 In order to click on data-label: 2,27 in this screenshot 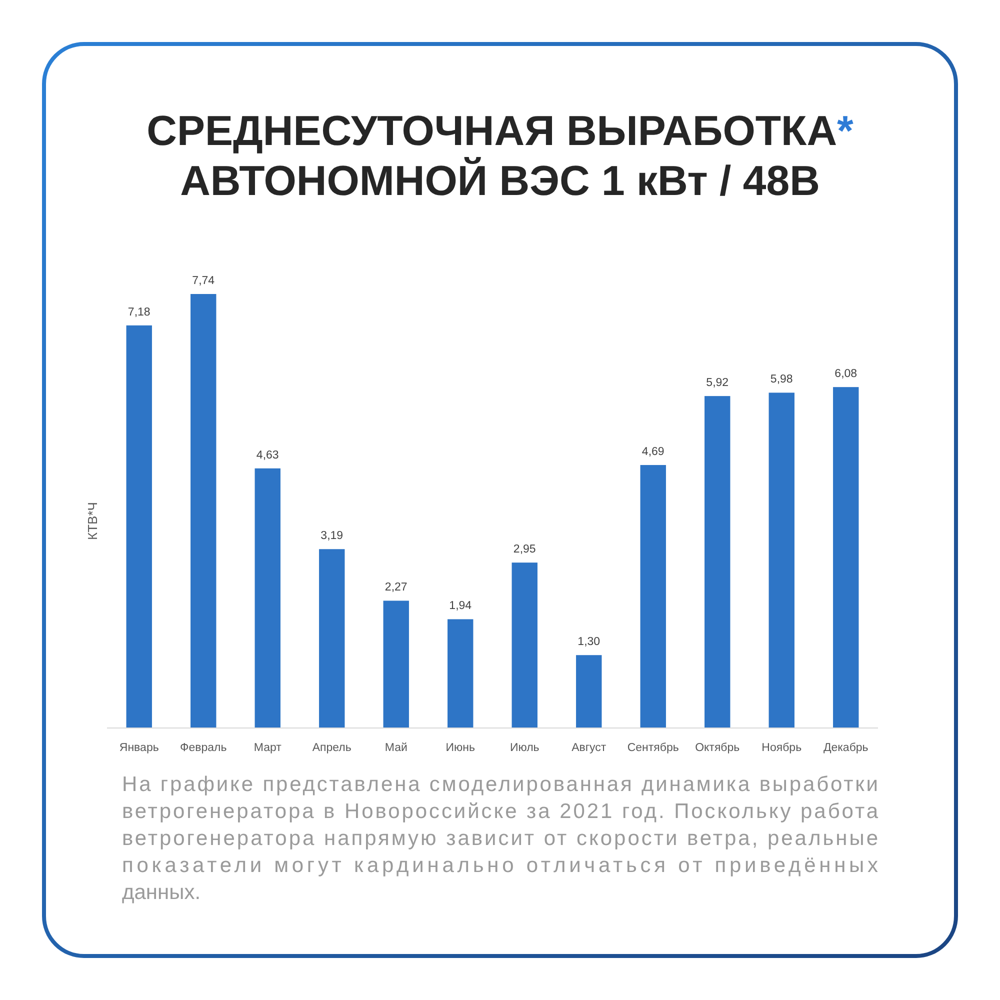, I will do `click(396, 588)`.